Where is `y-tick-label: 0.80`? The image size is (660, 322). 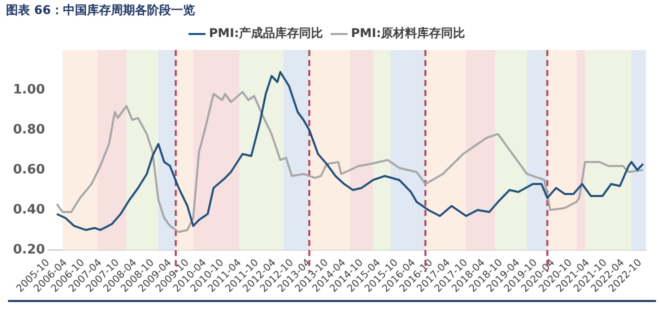
y-tick-label: 0.80 is located at coordinates (29, 130).